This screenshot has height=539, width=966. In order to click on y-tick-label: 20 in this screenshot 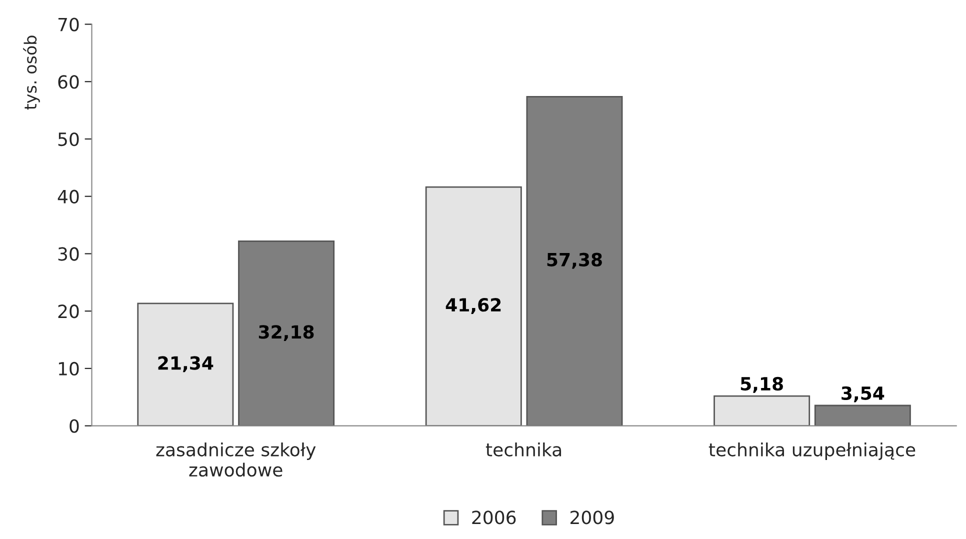, I will do `click(68, 311)`.